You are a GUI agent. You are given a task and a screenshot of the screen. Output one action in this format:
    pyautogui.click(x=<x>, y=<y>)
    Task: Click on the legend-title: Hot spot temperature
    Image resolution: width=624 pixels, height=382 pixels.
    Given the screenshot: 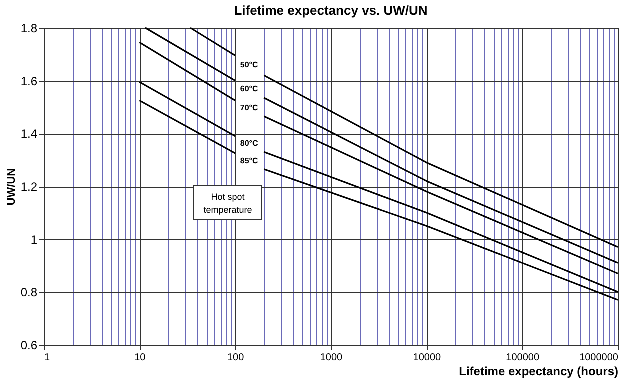 What is the action you would take?
    pyautogui.click(x=228, y=203)
    